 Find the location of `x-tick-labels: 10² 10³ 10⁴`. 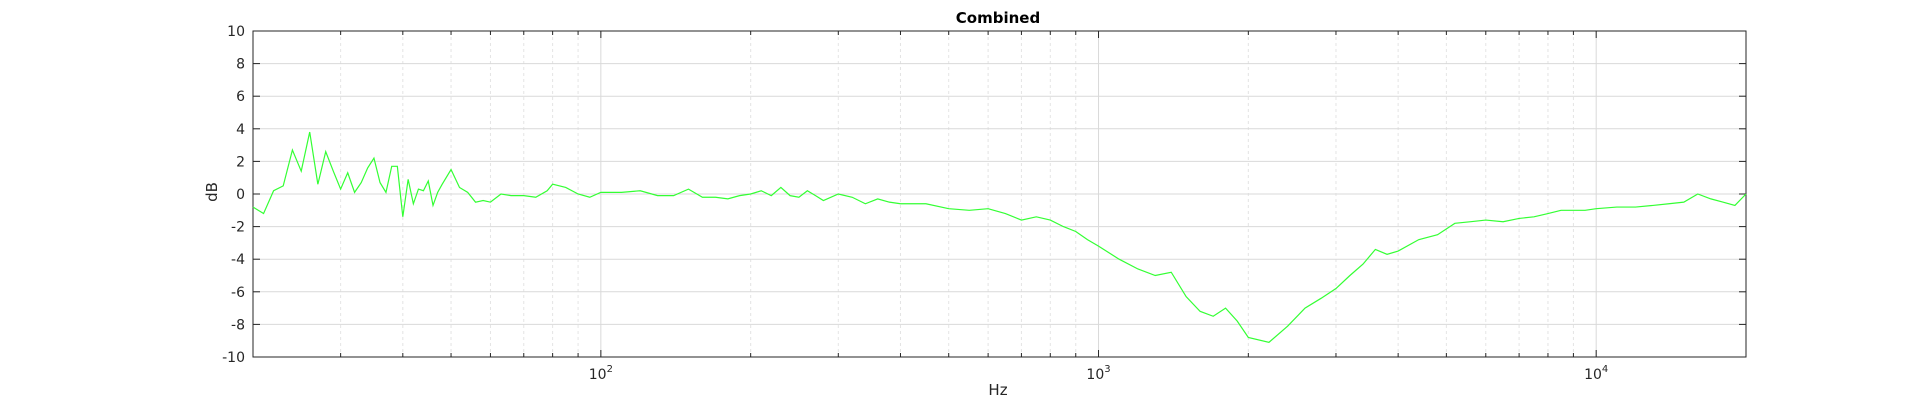

x-tick-labels: 10² 10³ 10⁴ is located at coordinates (1099, 373).